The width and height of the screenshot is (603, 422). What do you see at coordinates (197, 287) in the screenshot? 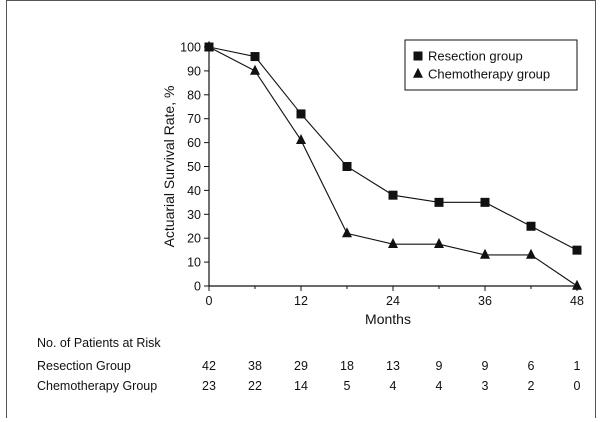
I see `y-tick-label: 0` at bounding box center [197, 287].